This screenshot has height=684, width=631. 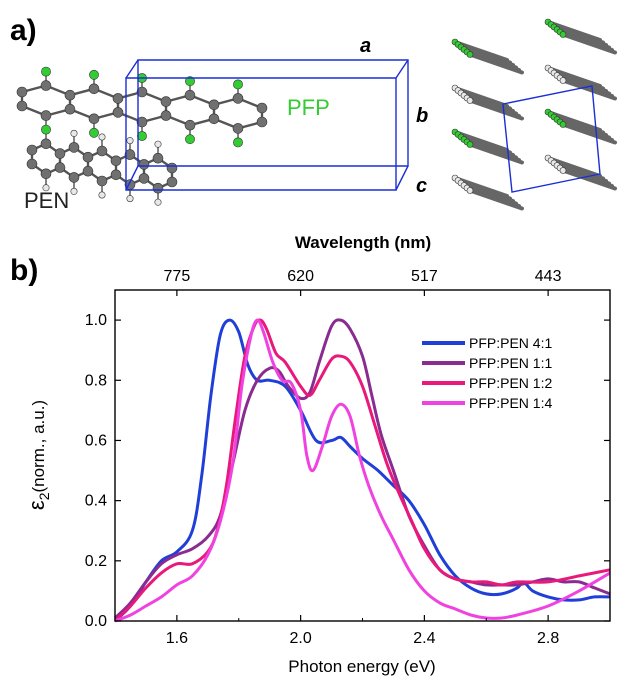 What do you see at coordinates (24, 270) in the screenshot?
I see `panel-b-label: b)` at bounding box center [24, 270].